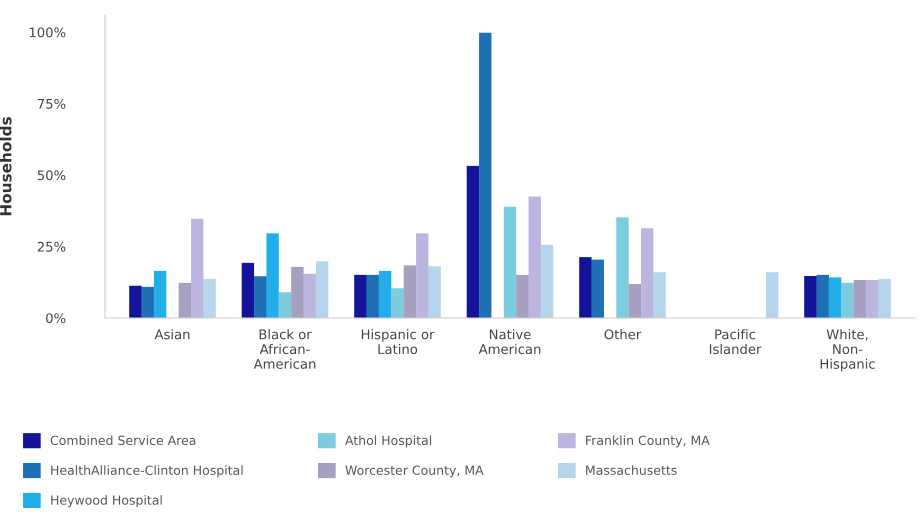 The image size is (923, 516). What do you see at coordinates (147, 471) in the screenshot?
I see `legend-label: HealthAlliance-Clinton Hospital` at bounding box center [147, 471].